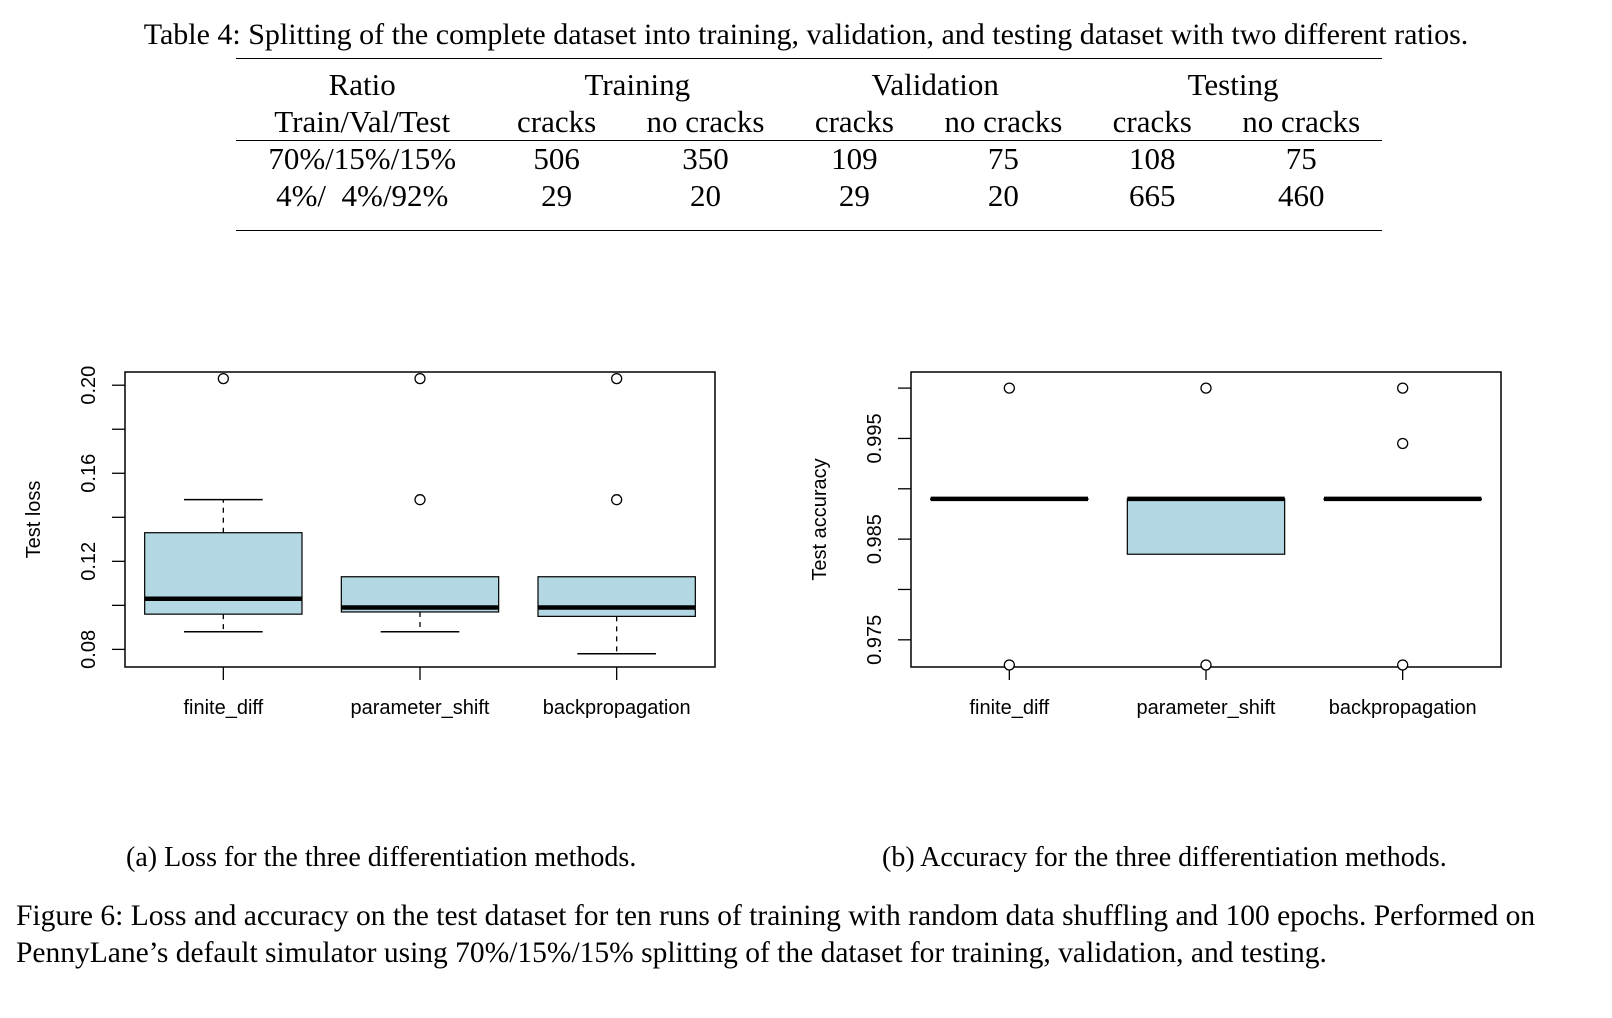  Describe the element at coordinates (362, 121) in the screenshot. I see `header-ratio-sub: Train/Val/Test` at that location.